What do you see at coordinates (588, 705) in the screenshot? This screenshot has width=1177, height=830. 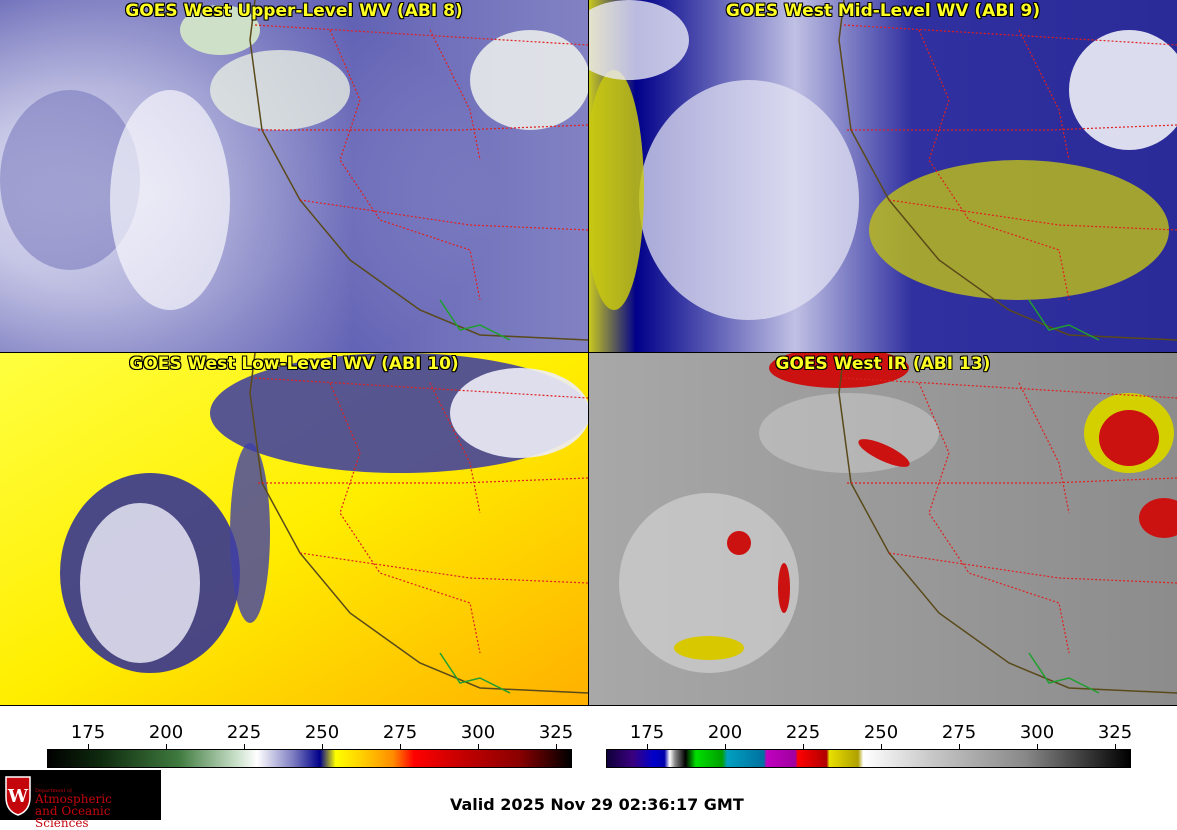 I see `divider-bottom` at bounding box center [588, 705].